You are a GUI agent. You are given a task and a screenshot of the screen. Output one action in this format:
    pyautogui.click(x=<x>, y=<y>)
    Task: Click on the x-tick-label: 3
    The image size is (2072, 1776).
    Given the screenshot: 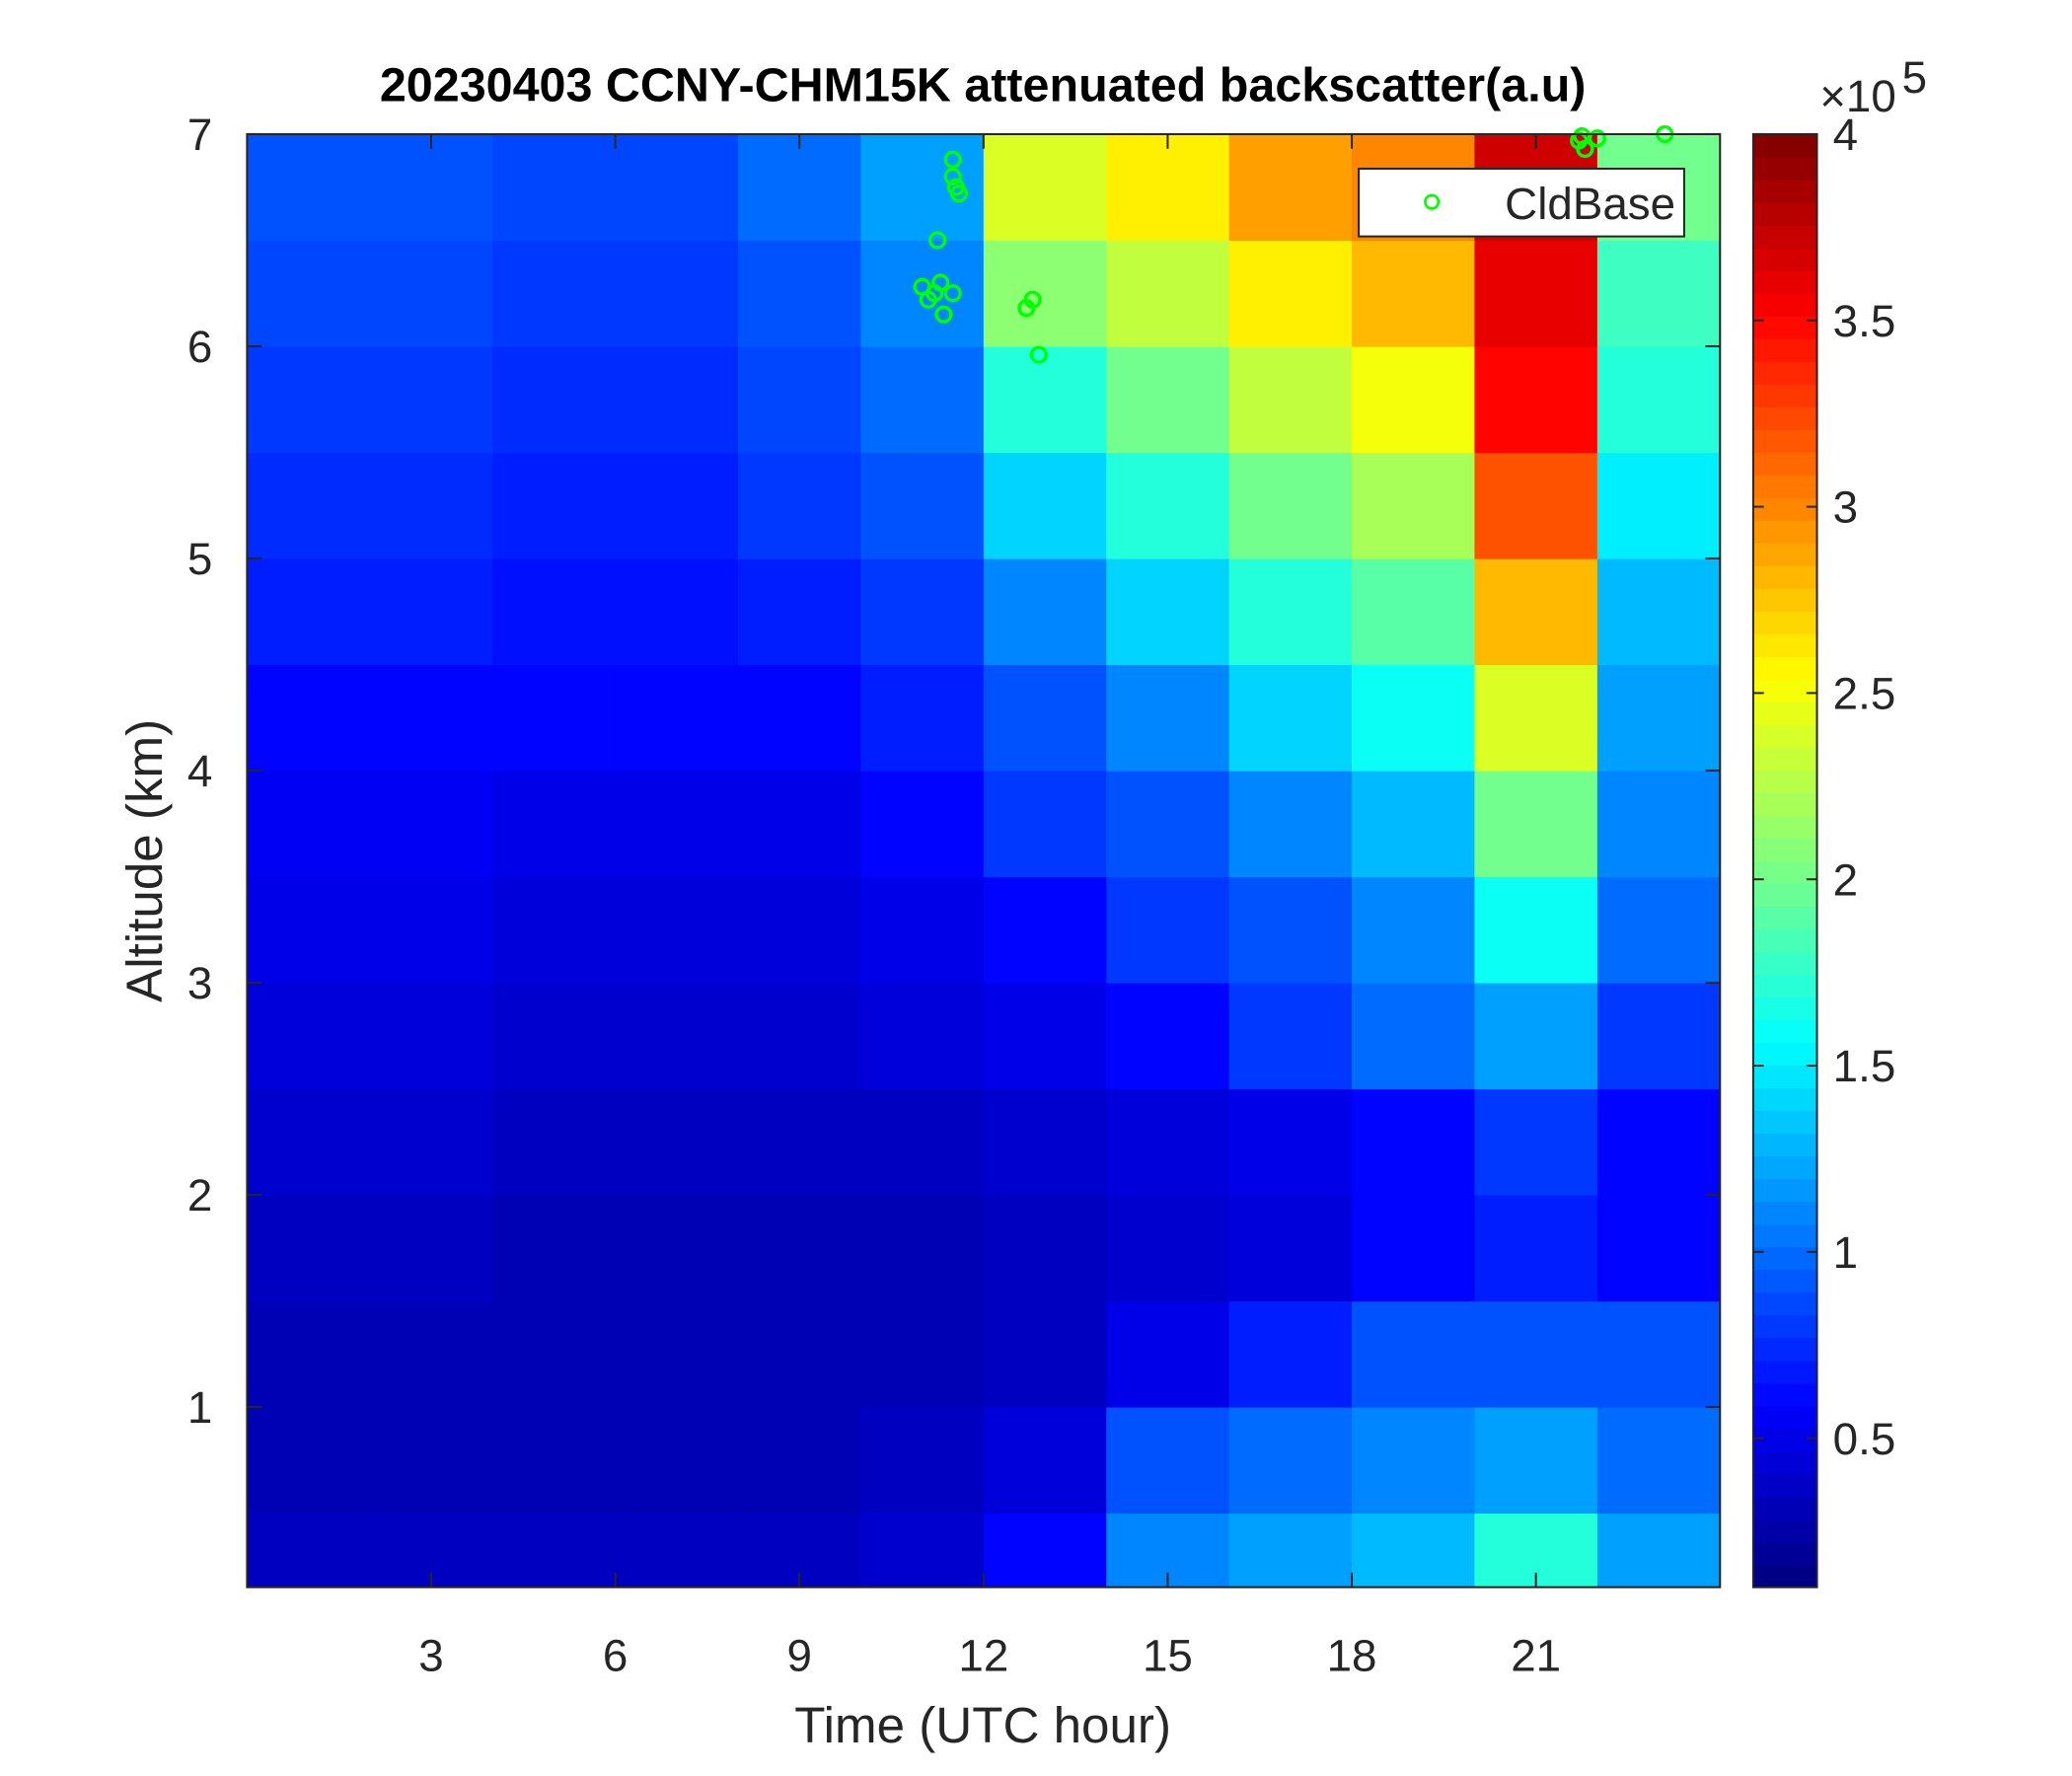 What is the action you would take?
    pyautogui.click(x=431, y=1655)
    